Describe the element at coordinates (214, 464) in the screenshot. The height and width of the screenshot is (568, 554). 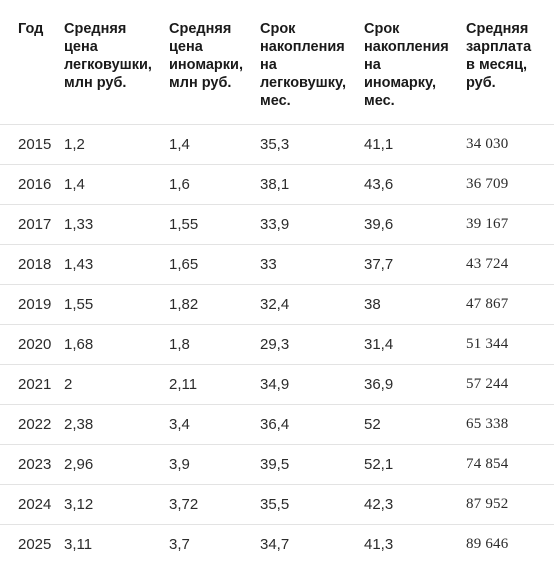
I see `cell-avg-price-foreign-car: 3,9` at that location.